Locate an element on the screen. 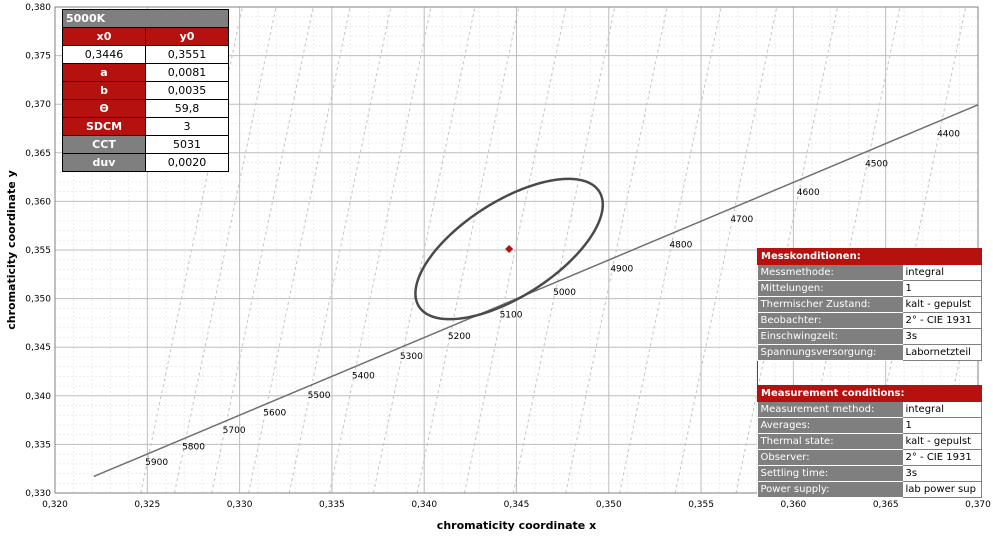 Image resolution: width=993 pixels, height=537 pixels. x-tick-label: 0,365 is located at coordinates (886, 505).